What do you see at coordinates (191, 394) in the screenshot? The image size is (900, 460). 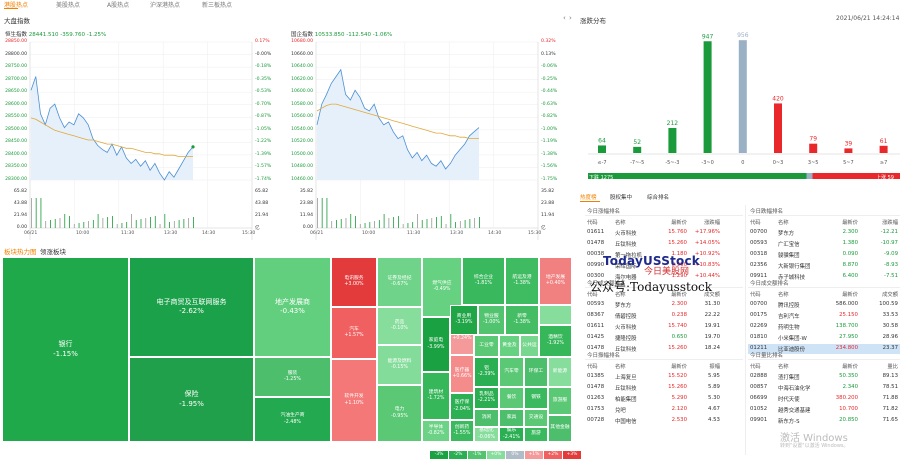 I see `heatmap-cell-name: 保险` at bounding box center [191, 394].